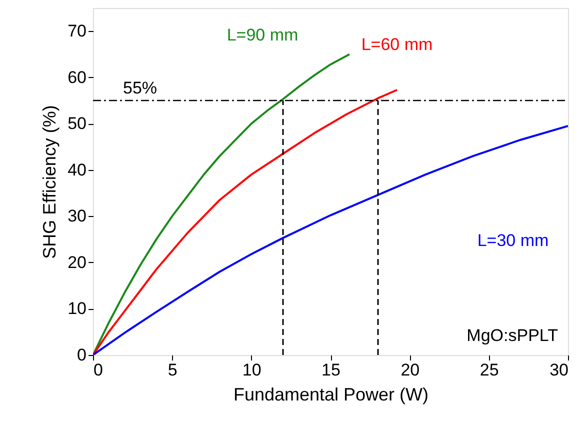 The width and height of the screenshot is (582, 430). I want to click on x-tick-label: 5, so click(173, 370).